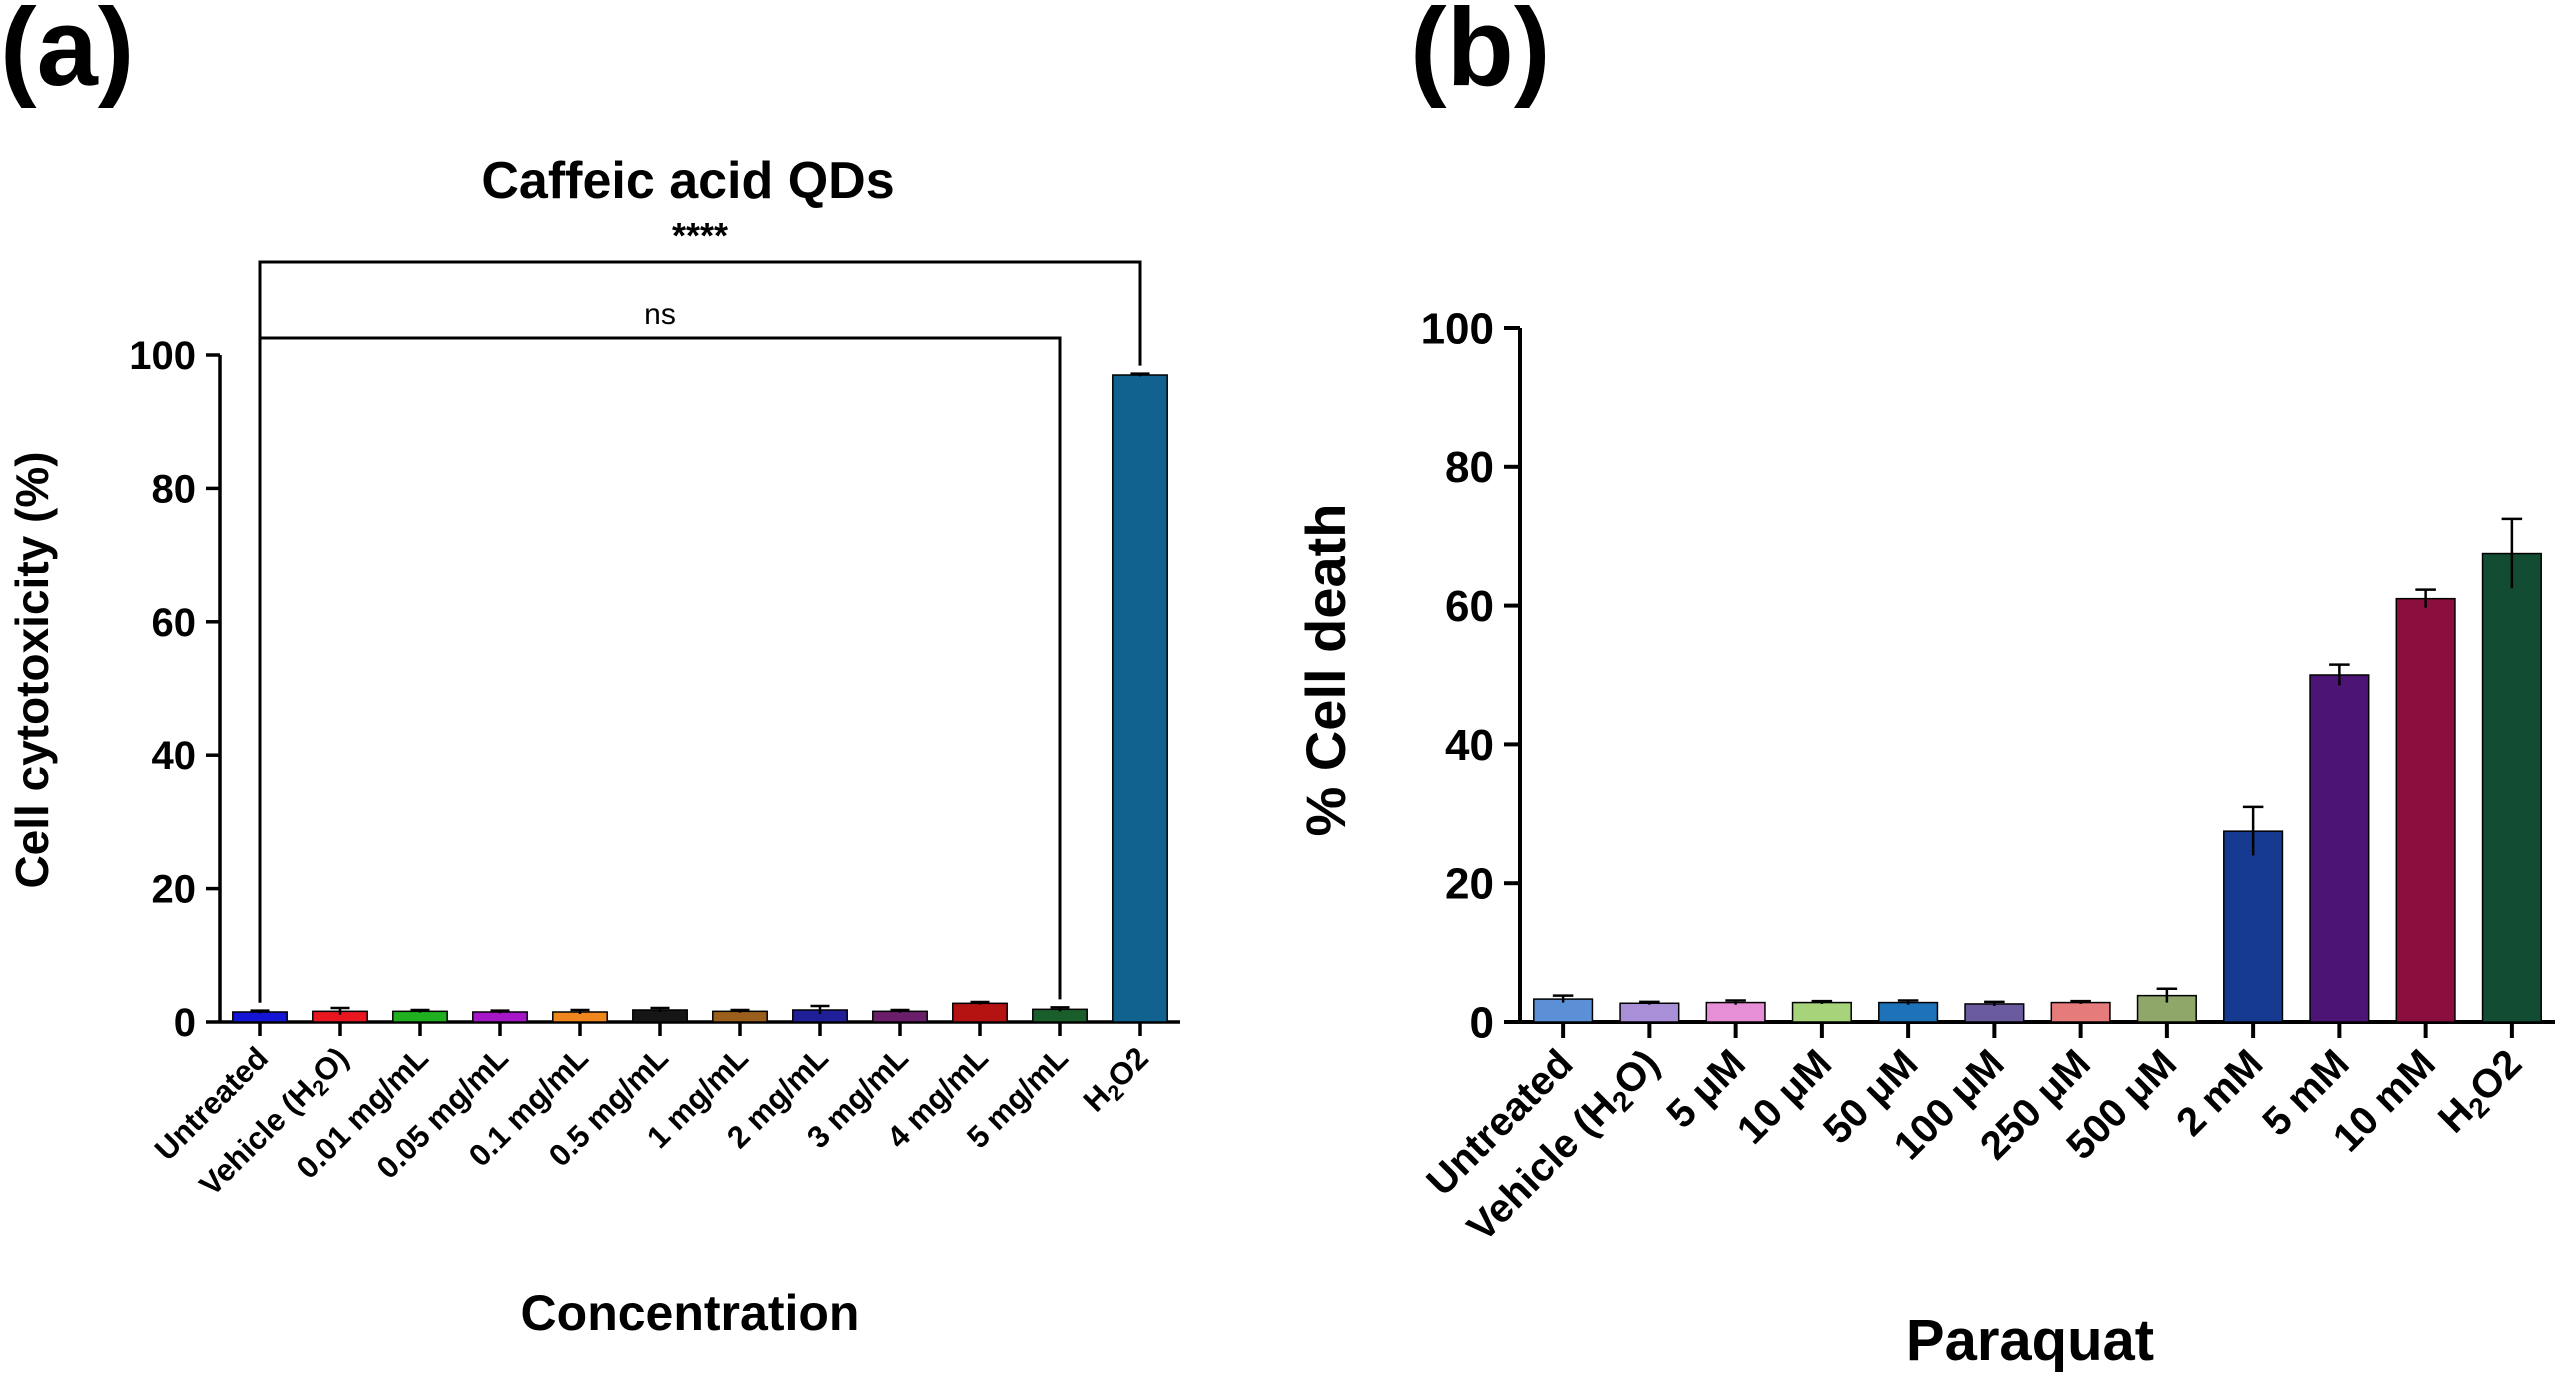  What do you see at coordinates (1480, 54) in the screenshot?
I see `panel-b-label: (b)` at bounding box center [1480, 54].